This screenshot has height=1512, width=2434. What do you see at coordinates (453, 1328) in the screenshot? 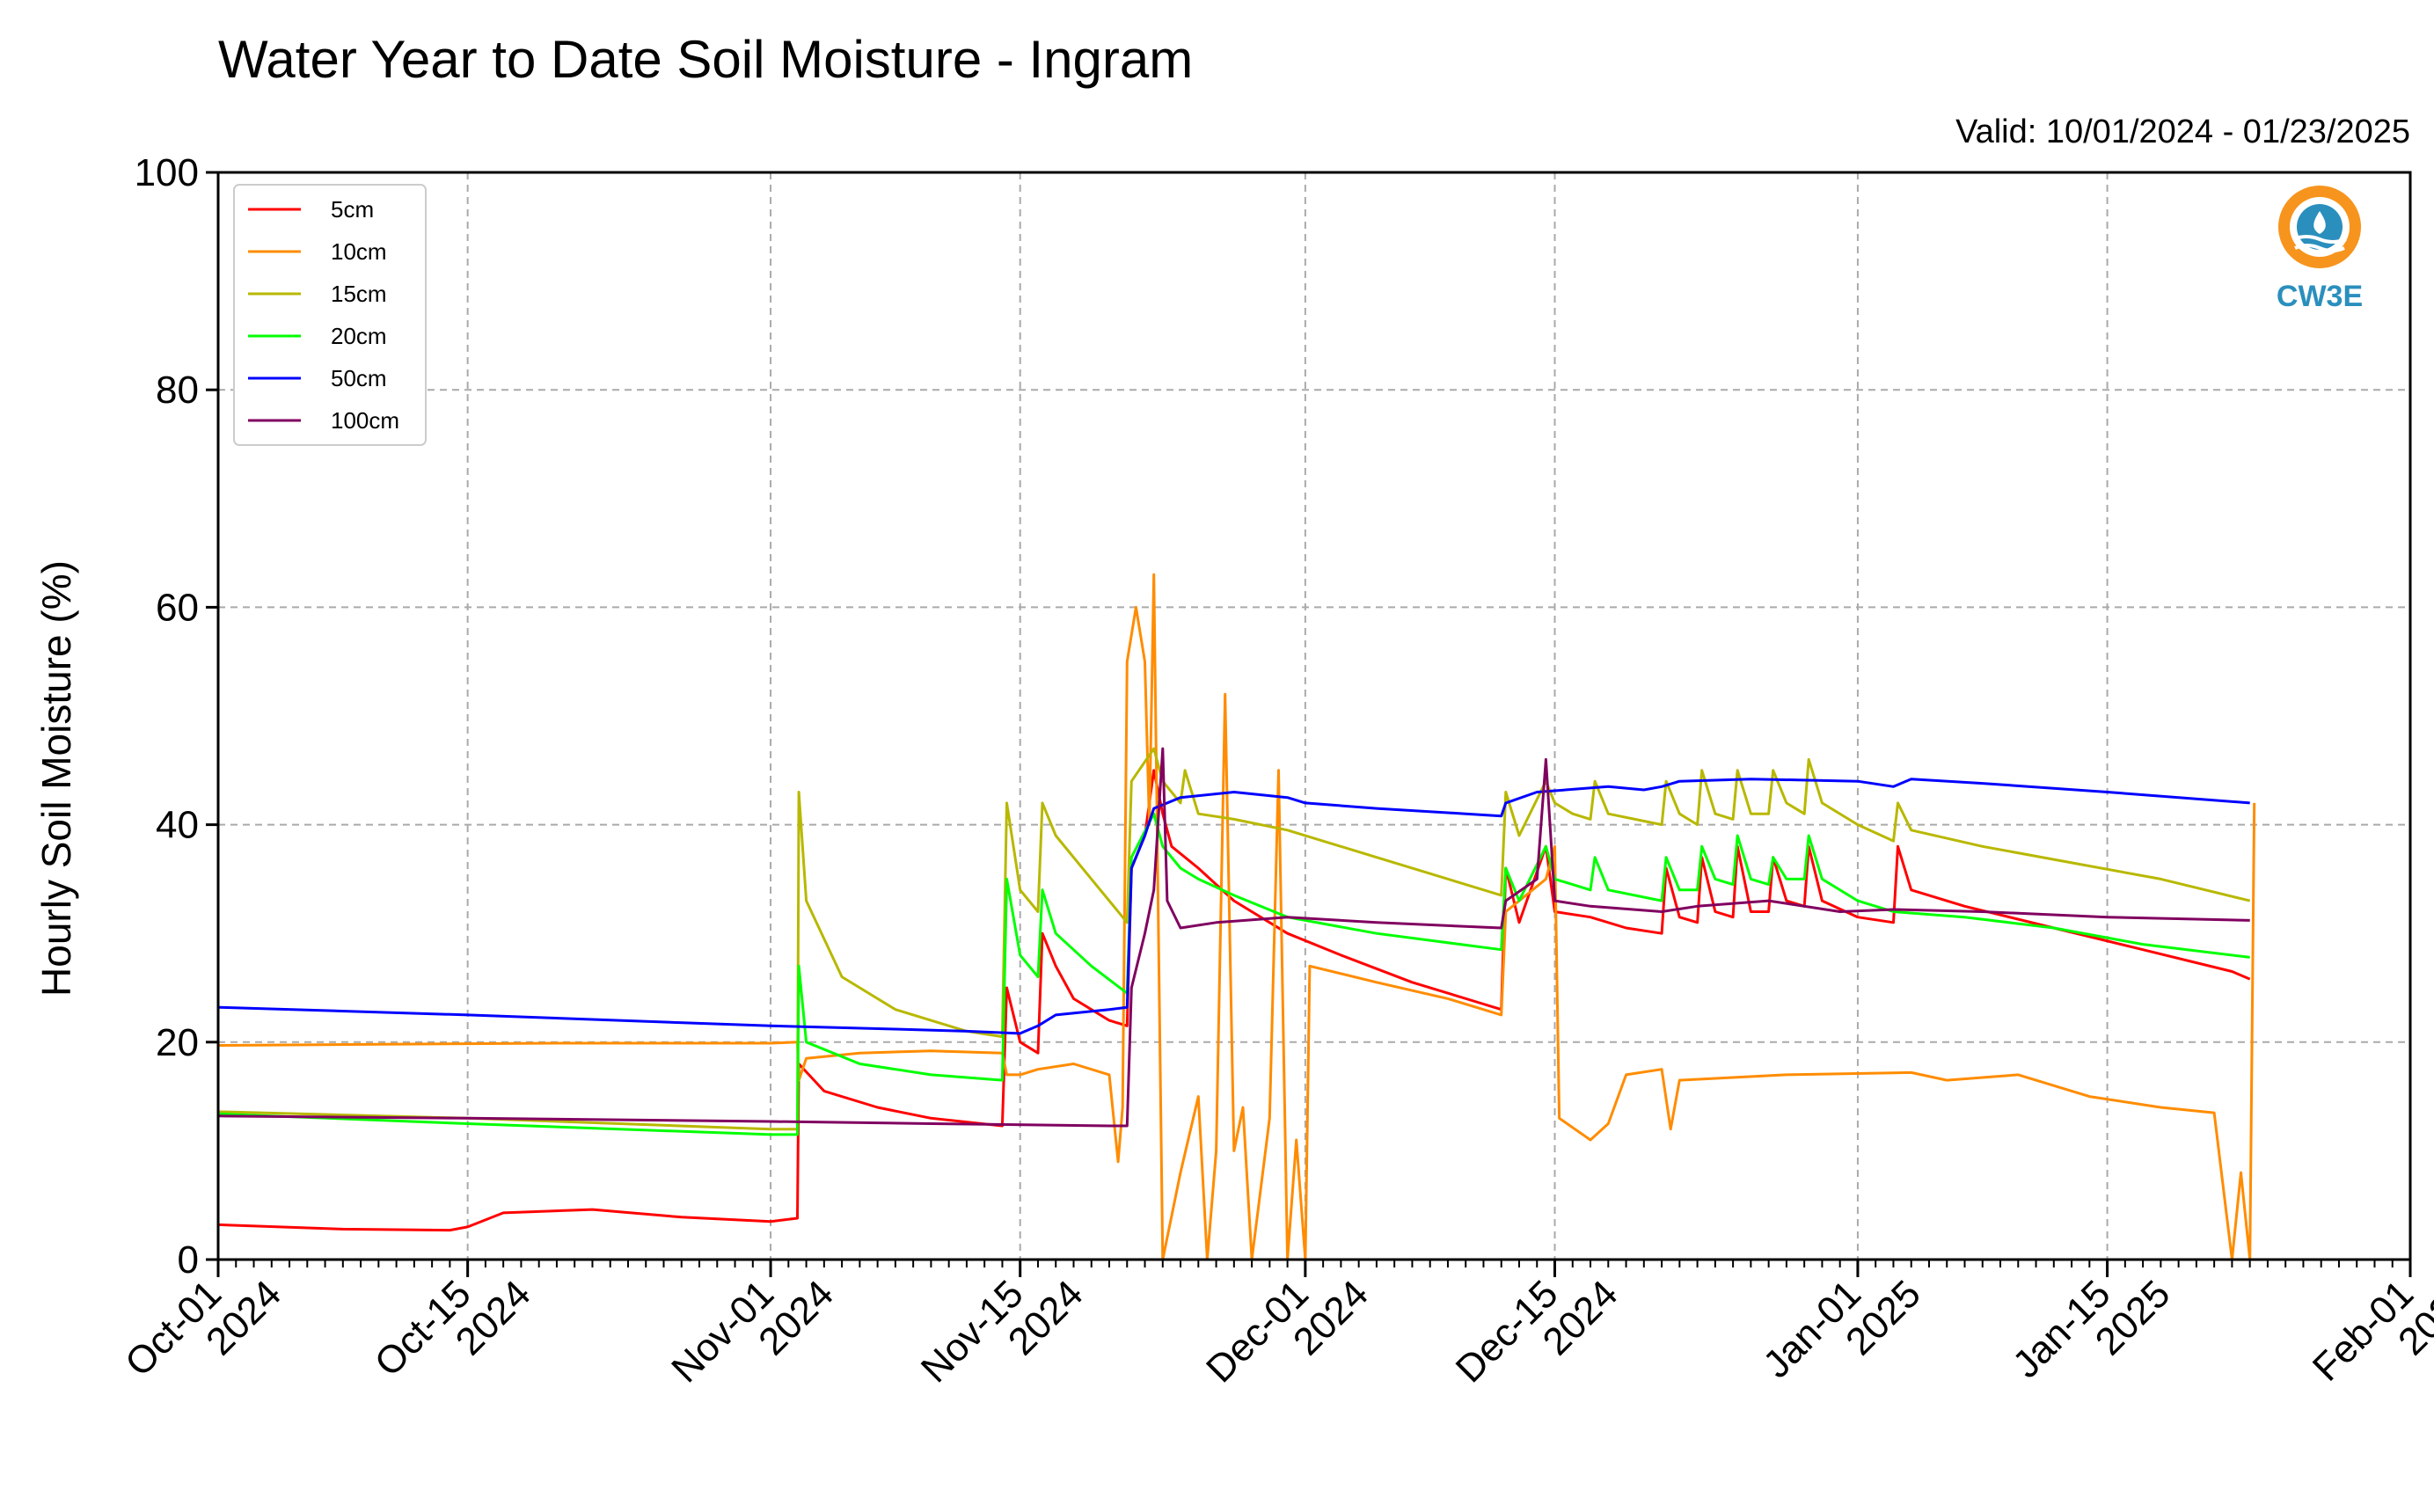
I see `x-tick-label: Oct-152024` at bounding box center [453, 1328].